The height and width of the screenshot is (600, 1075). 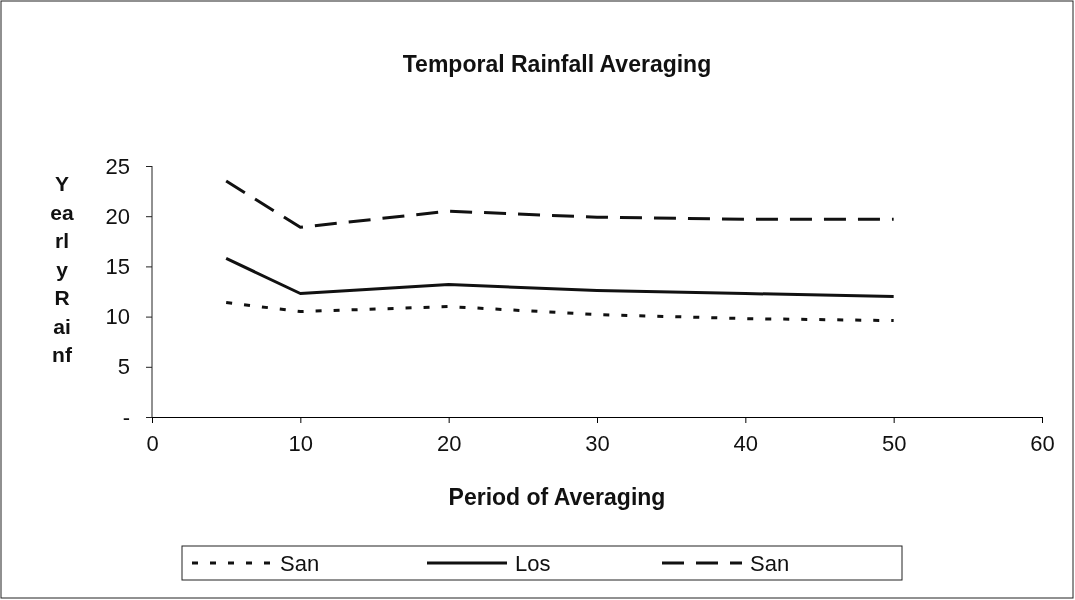 What do you see at coordinates (117, 216) in the screenshot?
I see `y-tick-label: 20` at bounding box center [117, 216].